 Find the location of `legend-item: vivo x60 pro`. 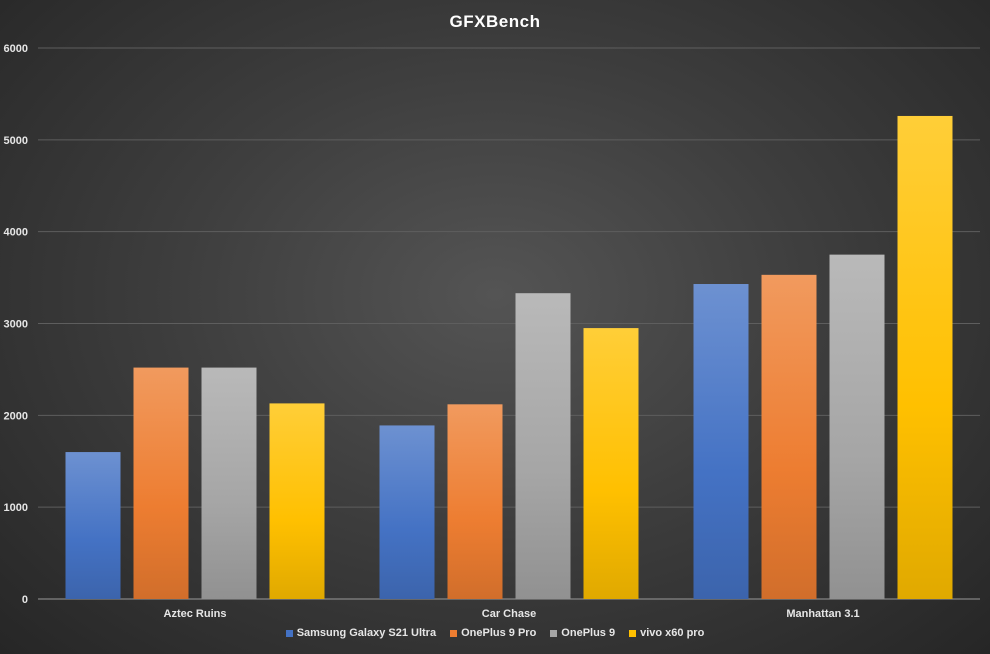

legend-item: vivo x60 pro is located at coordinates (666, 633).